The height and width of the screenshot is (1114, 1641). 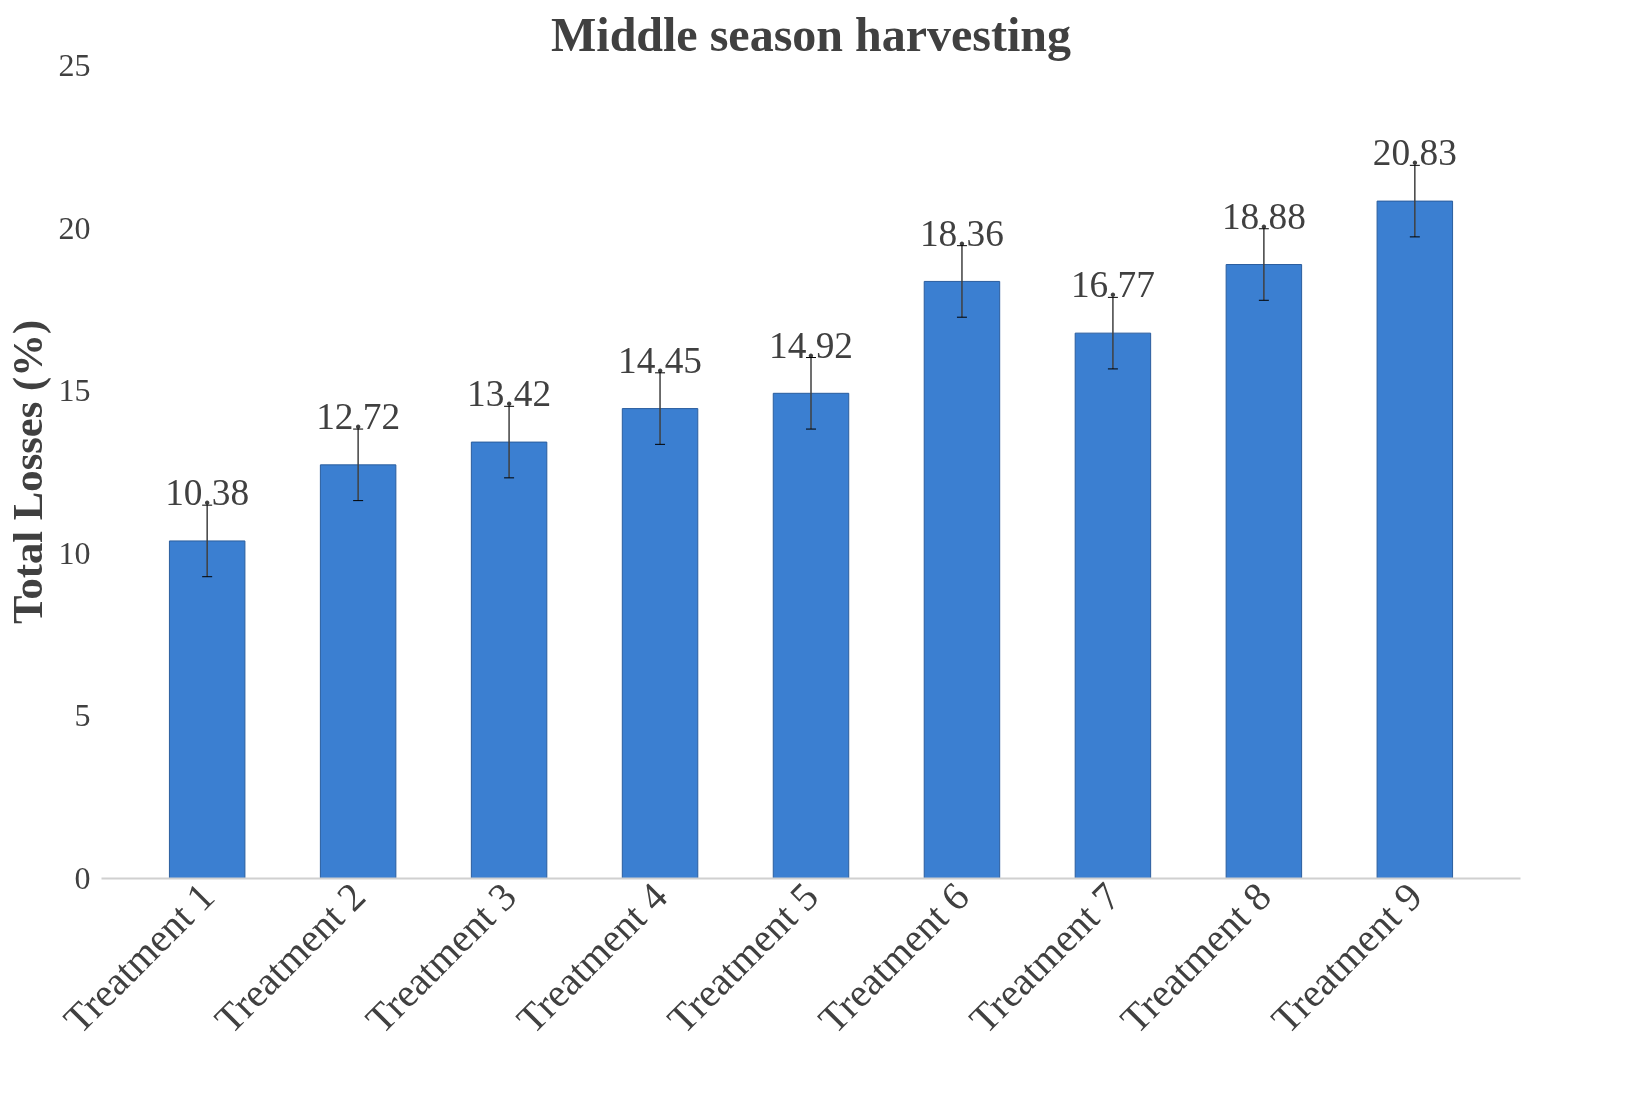 What do you see at coordinates (207, 493) in the screenshot?
I see `data-label: 10.38` at bounding box center [207, 493].